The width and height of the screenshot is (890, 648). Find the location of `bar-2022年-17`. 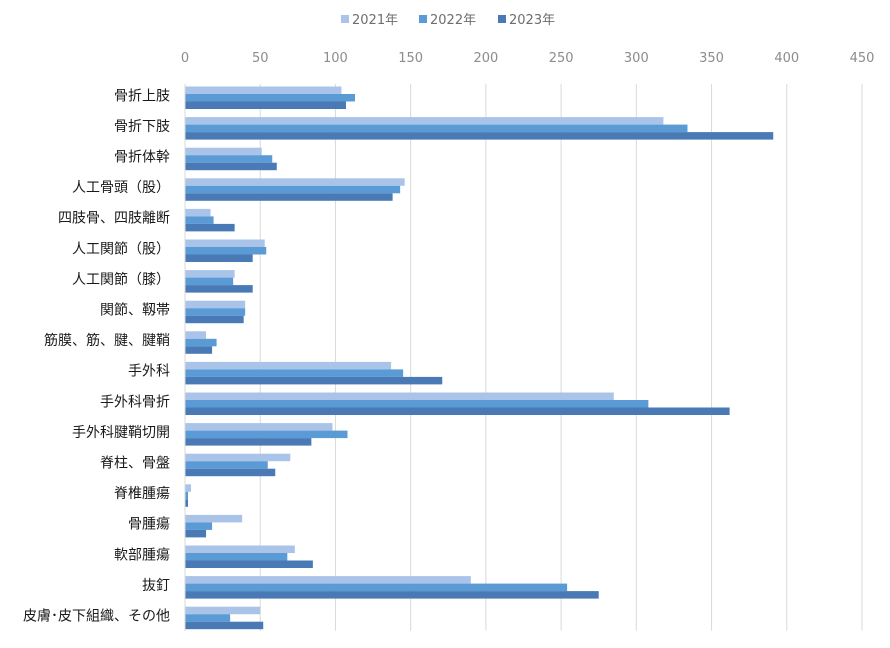

bar-2022年-17 is located at coordinates (208, 618).